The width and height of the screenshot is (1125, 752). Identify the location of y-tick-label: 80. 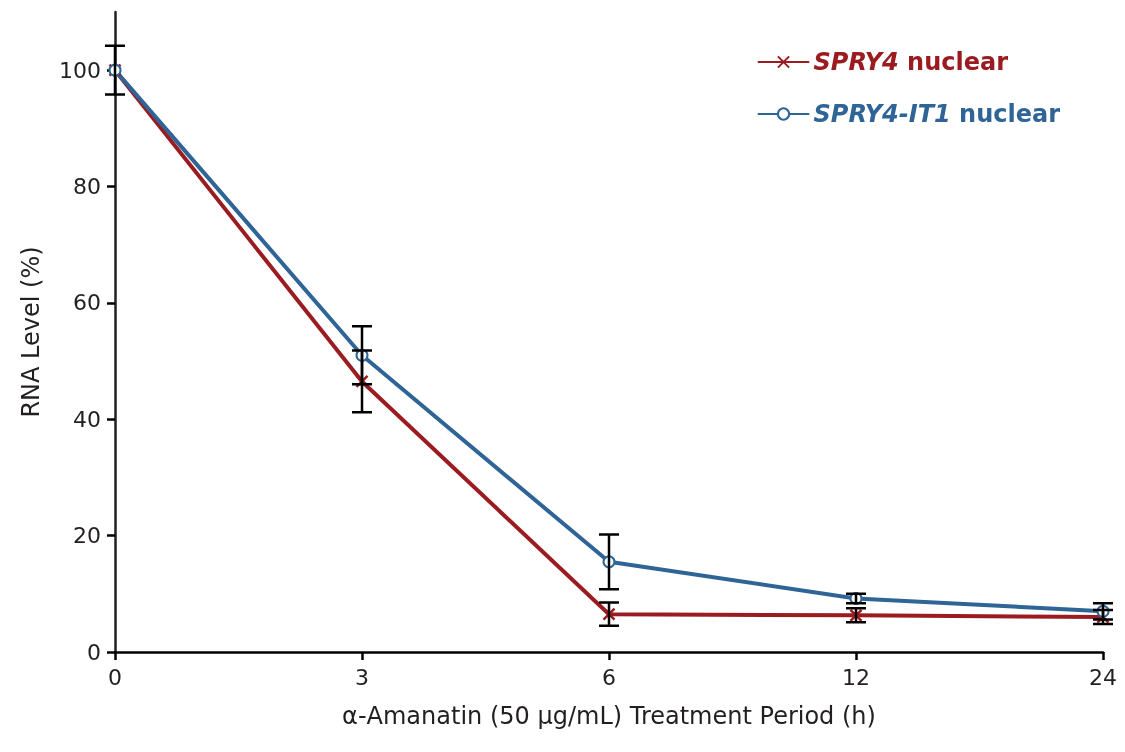
(87, 187).